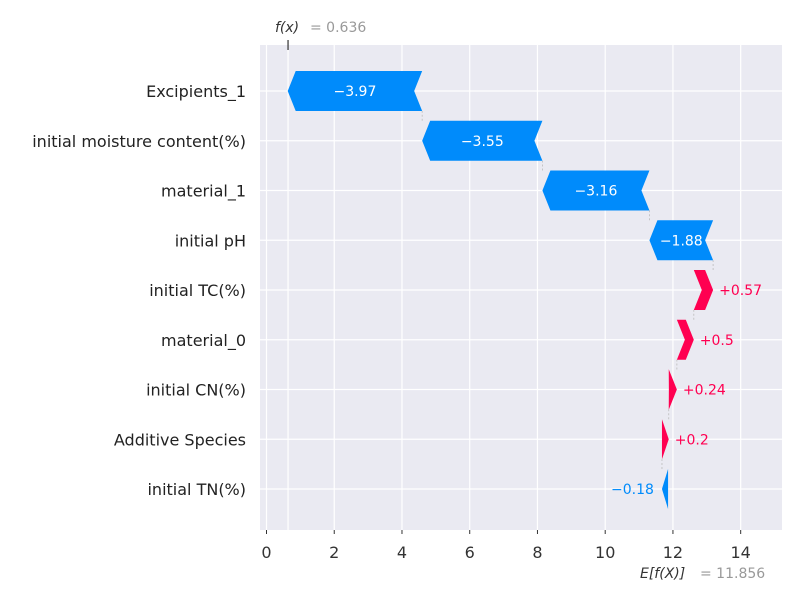  I want to click on efx-label: E[f(X)], so click(662, 574).